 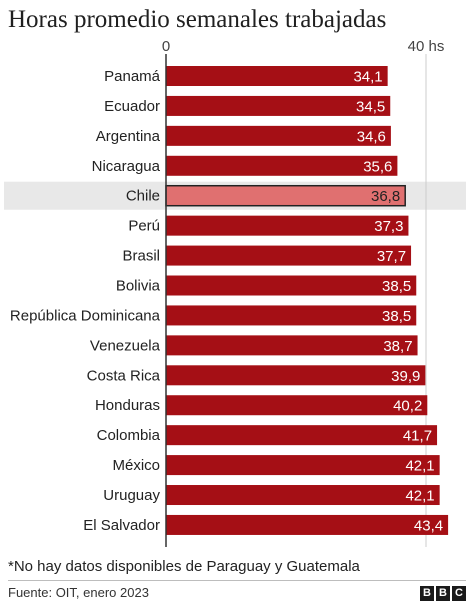 I want to click on category-label: Costa Rica, so click(x=124, y=375).